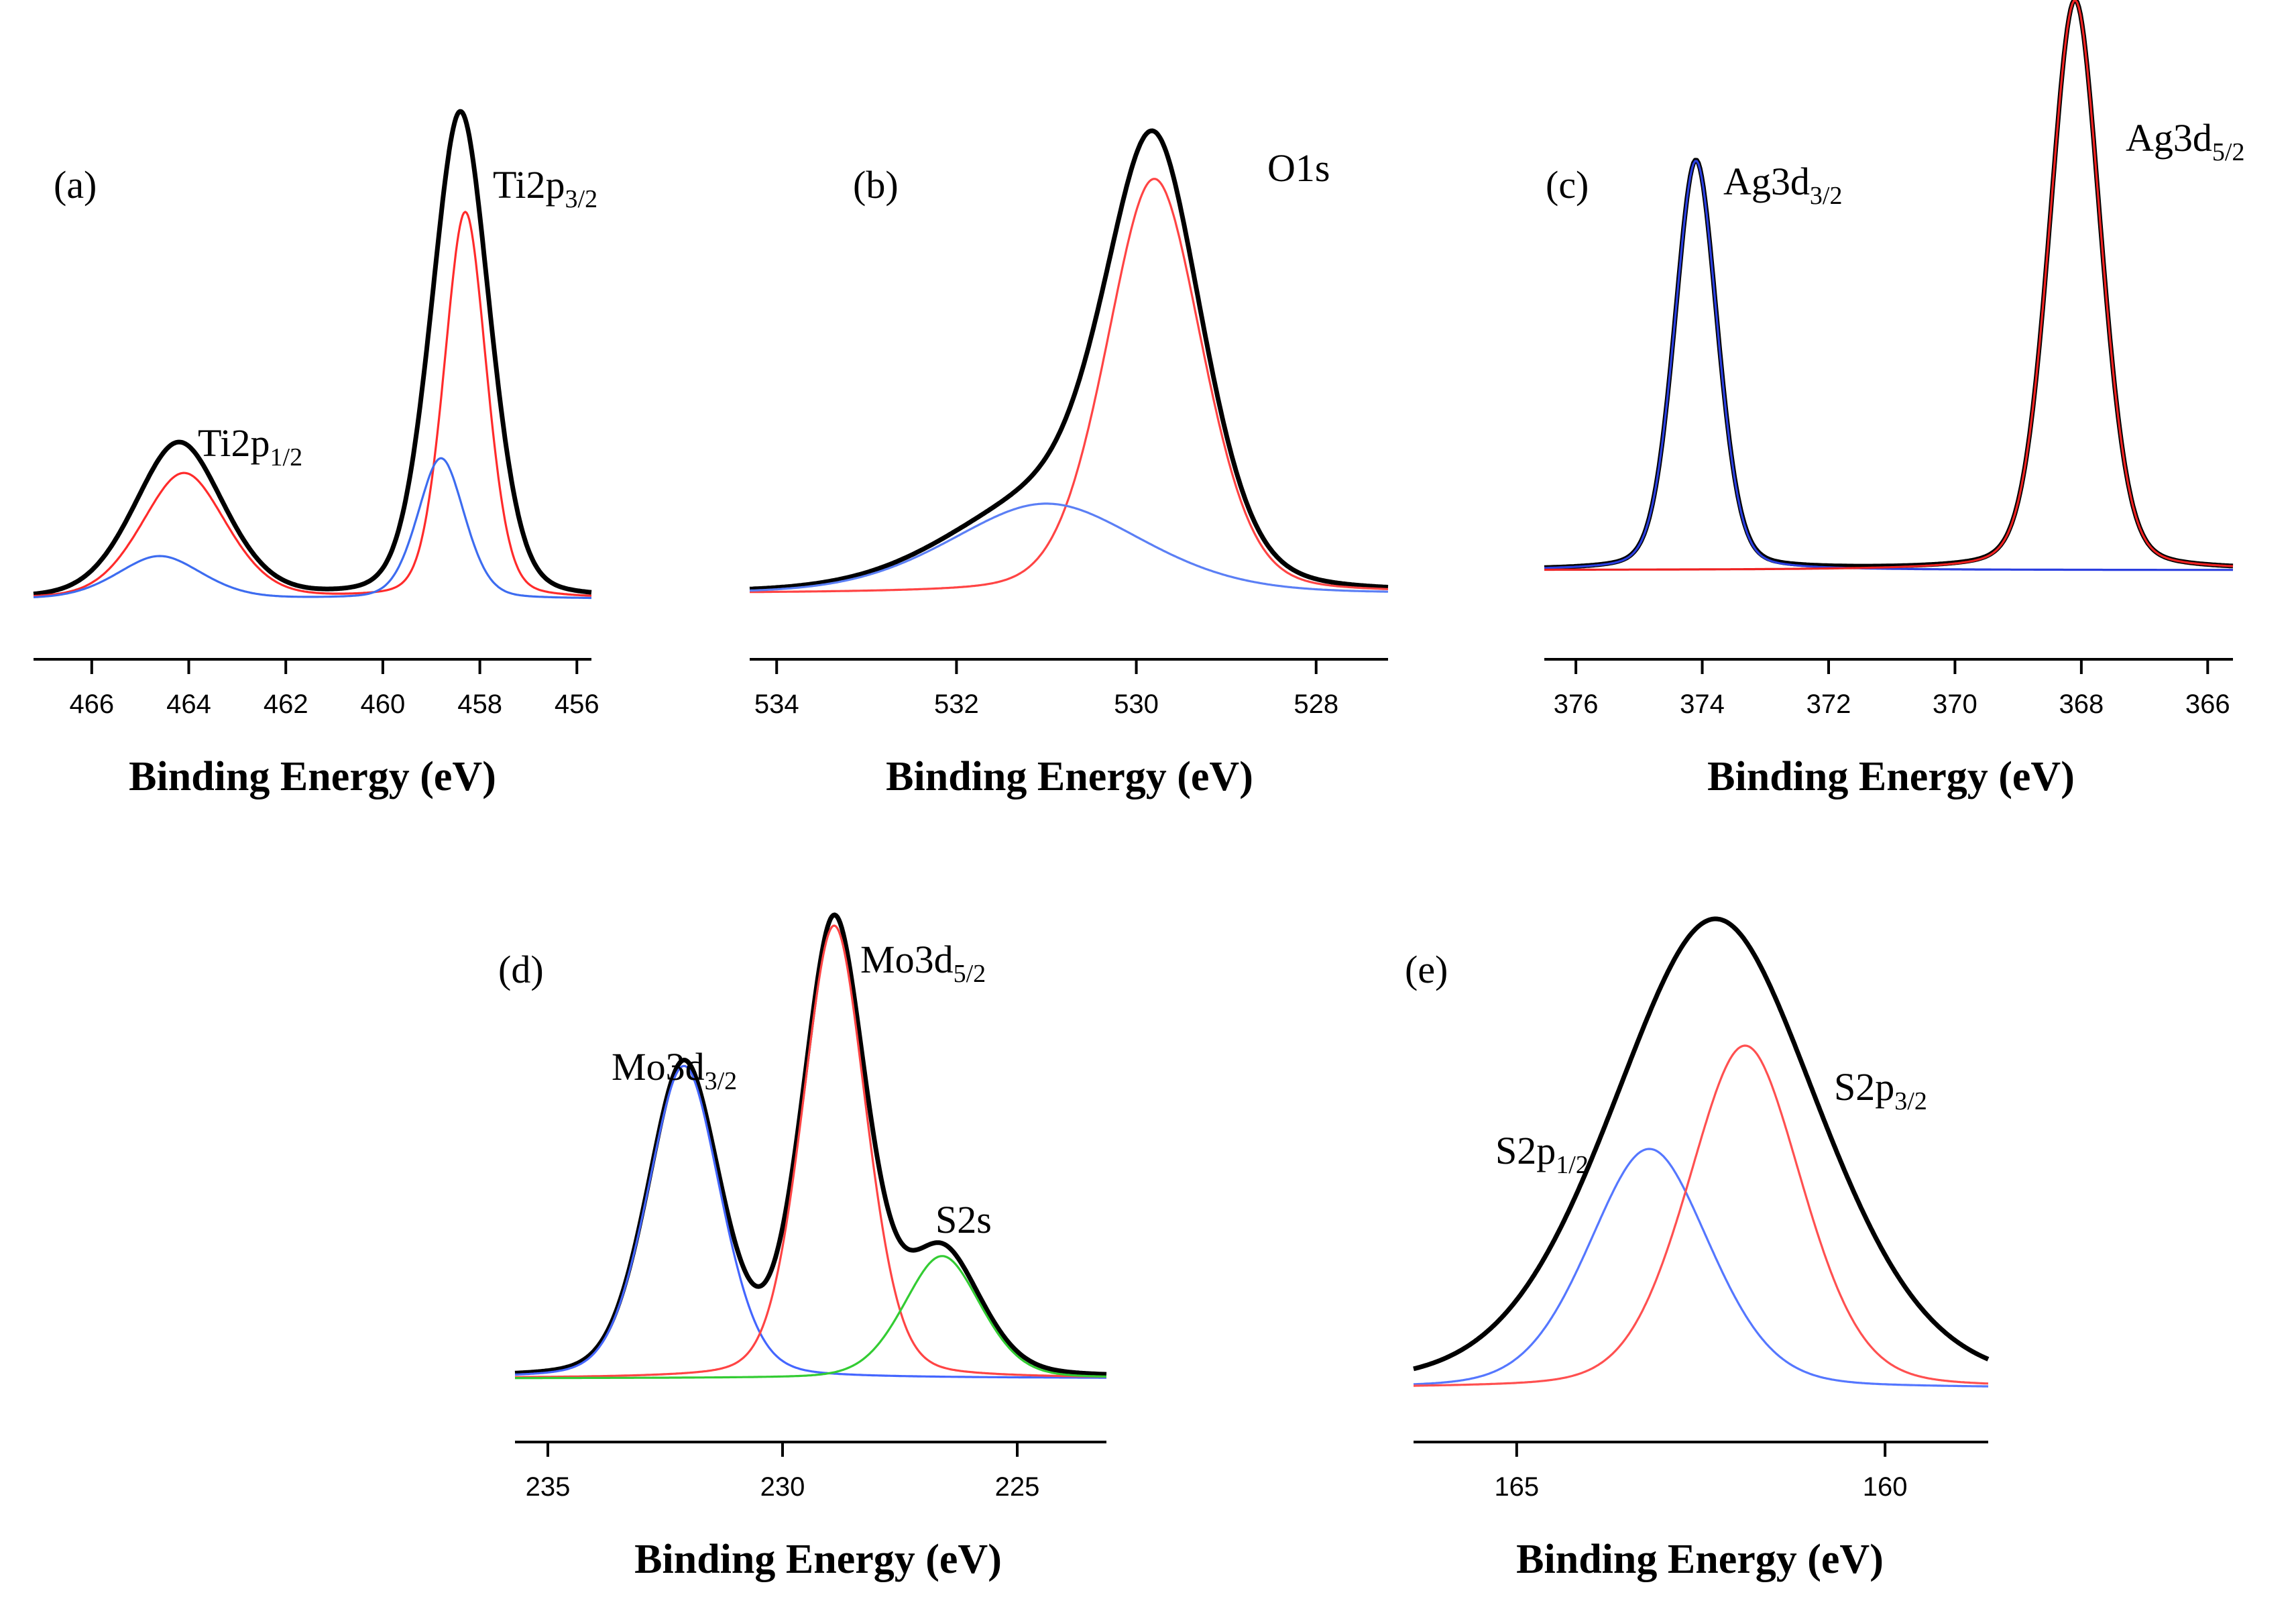  What do you see at coordinates (674, 1070) in the screenshot?
I see `peak-label: Mo3d3/2` at bounding box center [674, 1070].